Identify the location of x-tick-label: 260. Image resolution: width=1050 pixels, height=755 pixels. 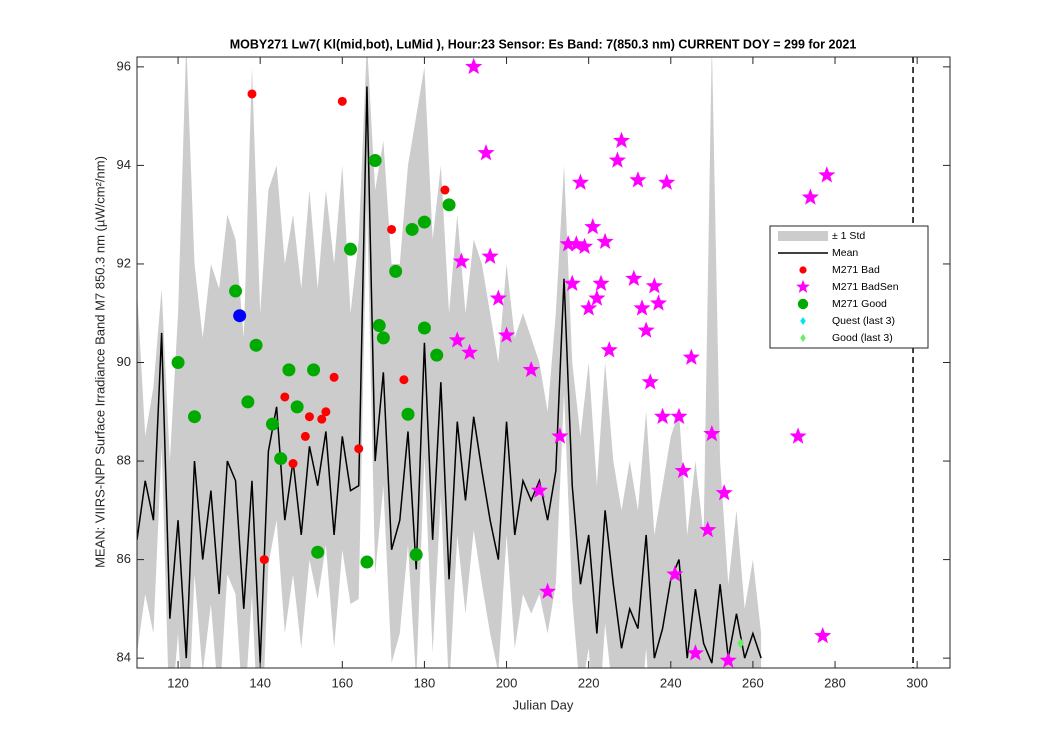
(753, 682).